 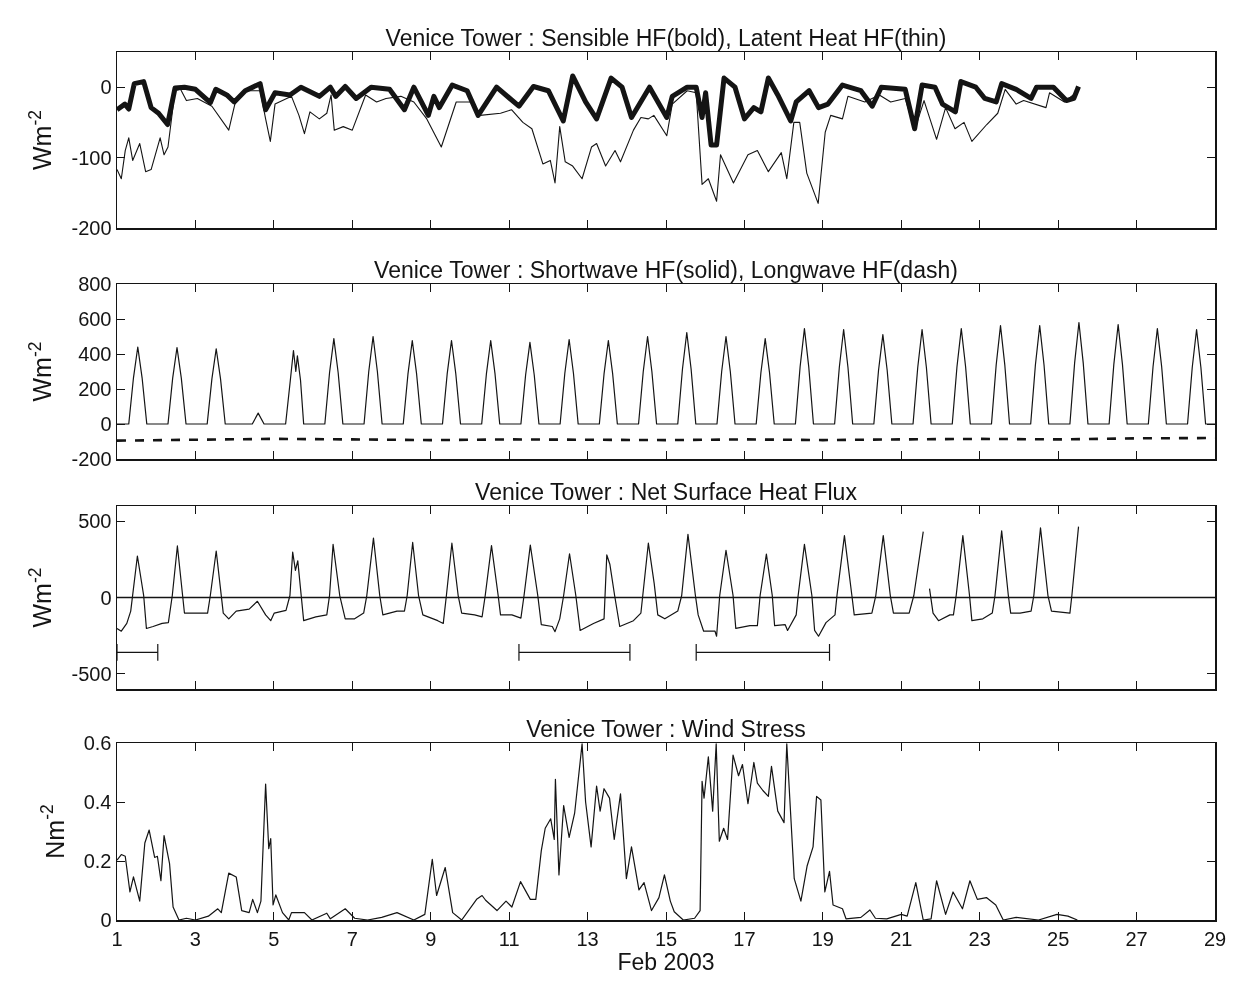 I want to click on y-tick-label: -500, so click(x=91, y=673).